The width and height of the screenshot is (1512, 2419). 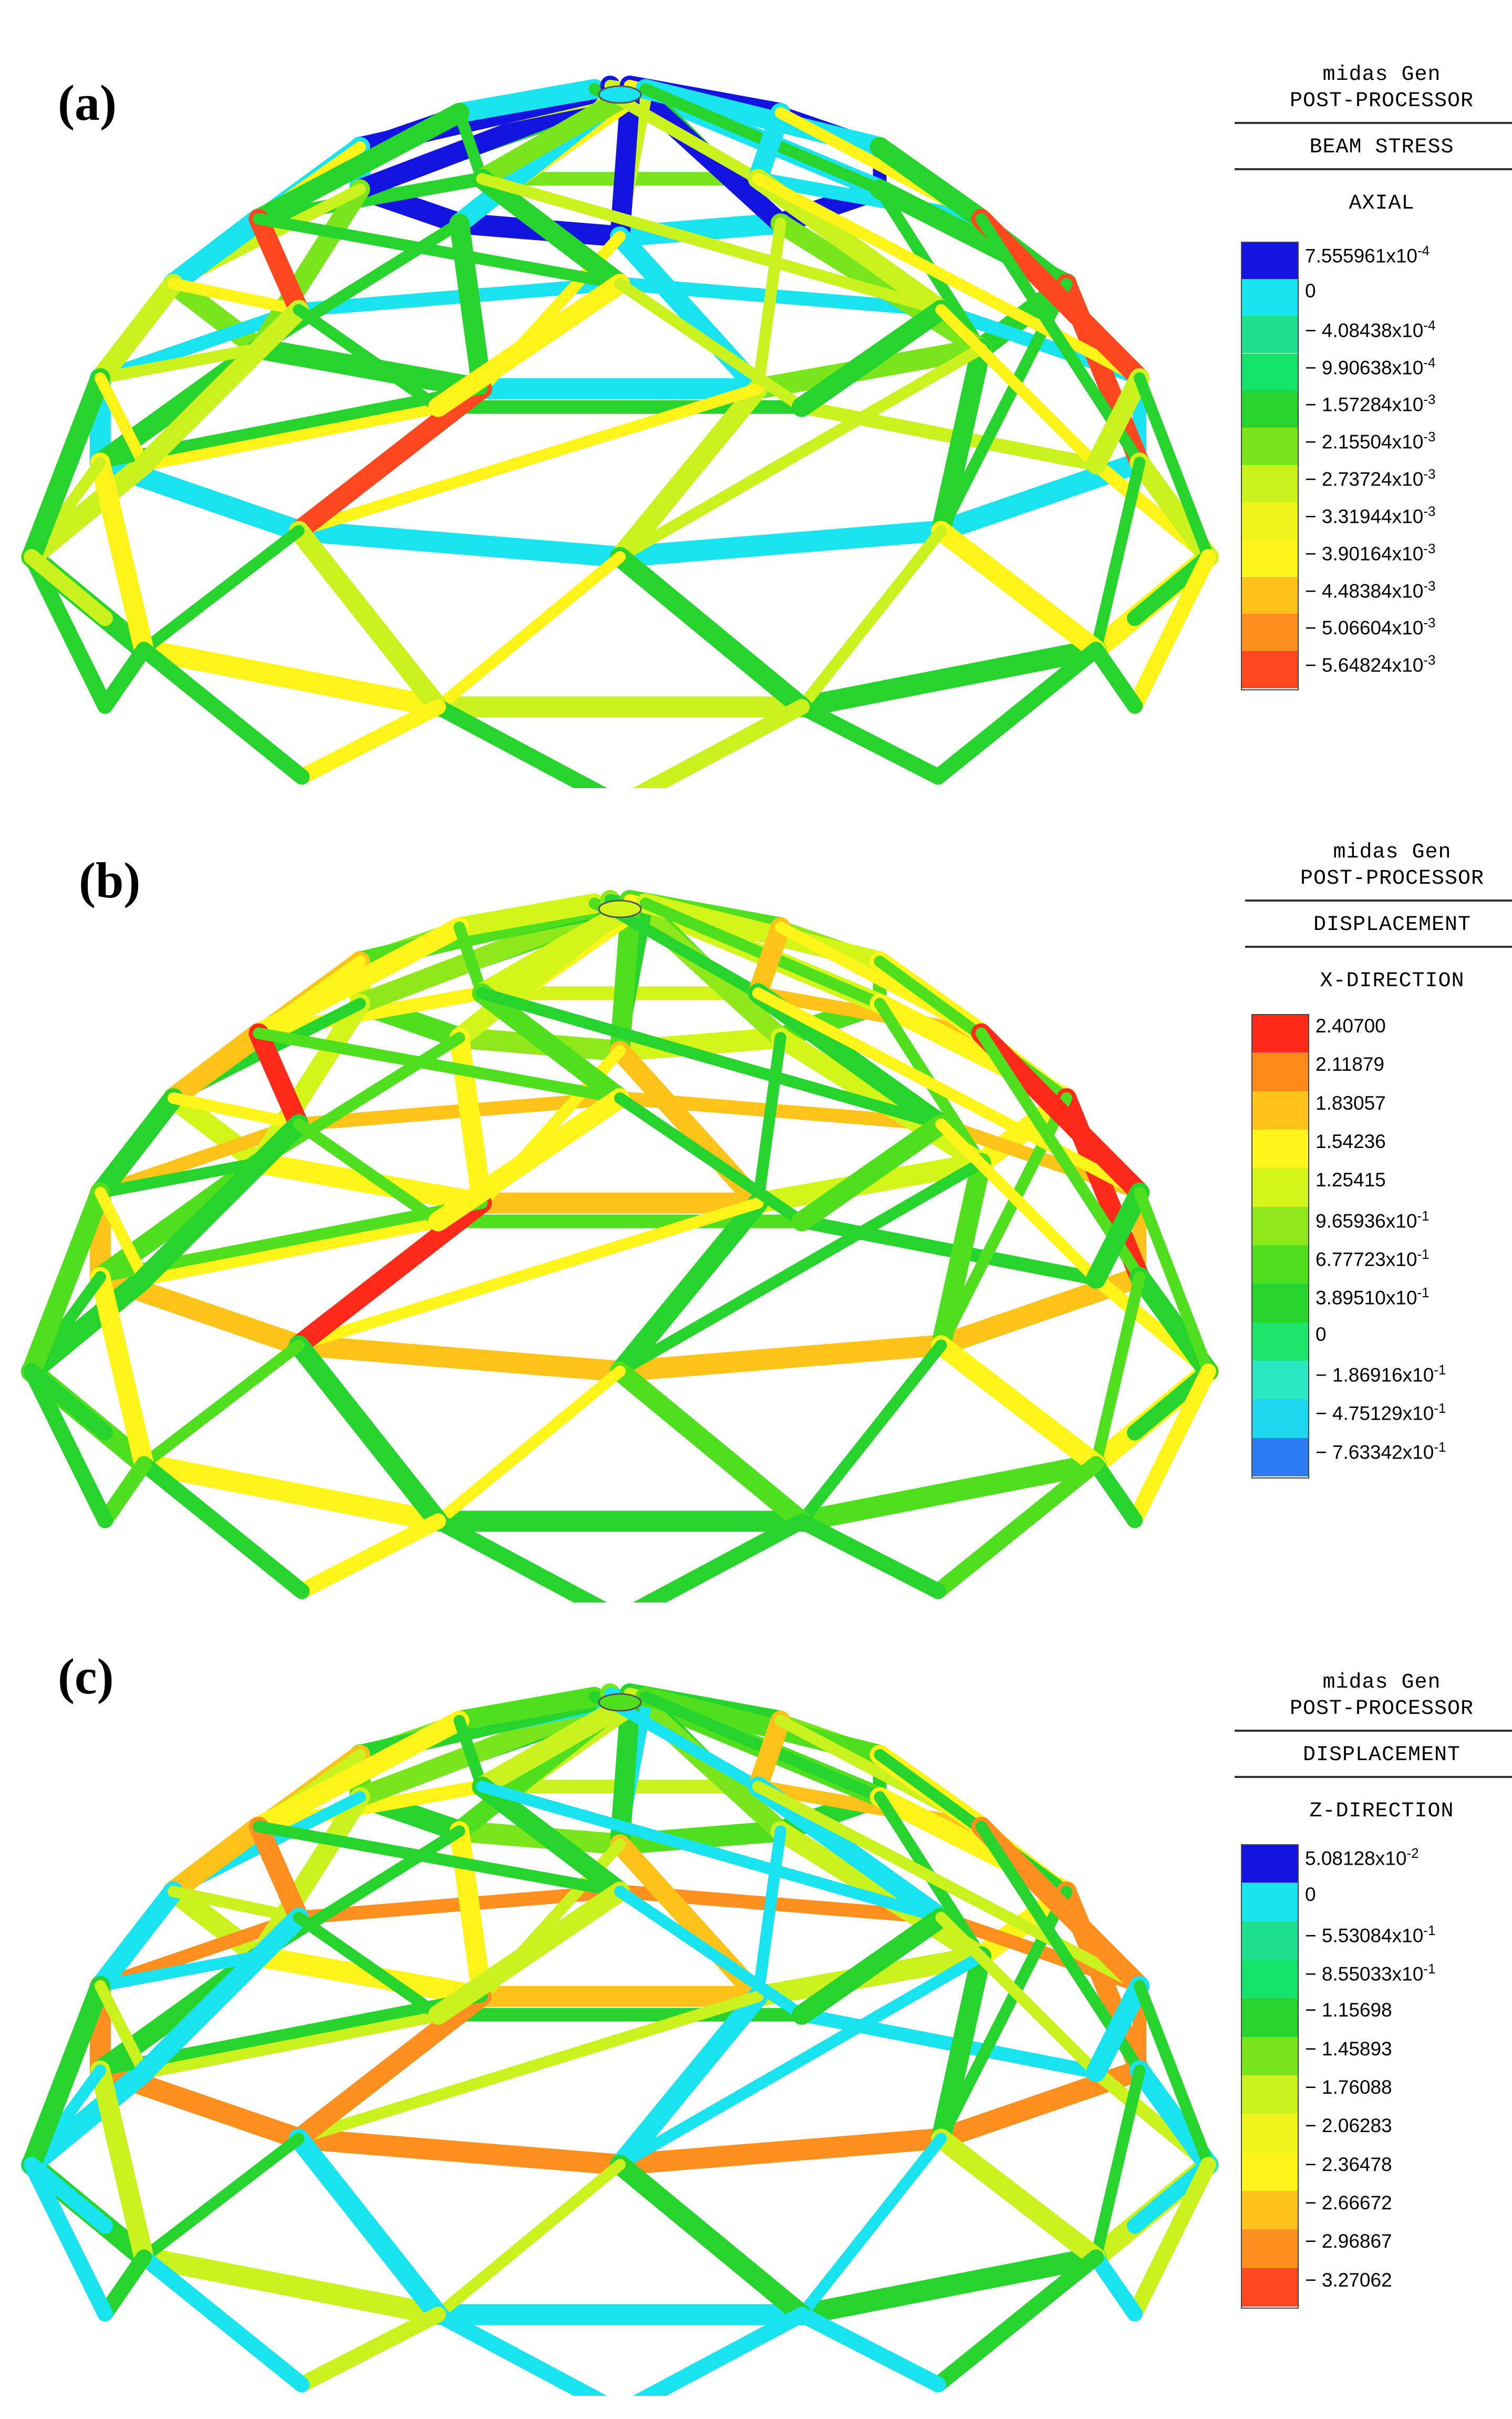 What do you see at coordinates (1321, 1334) in the screenshot?
I see `scale-number: 0` at bounding box center [1321, 1334].